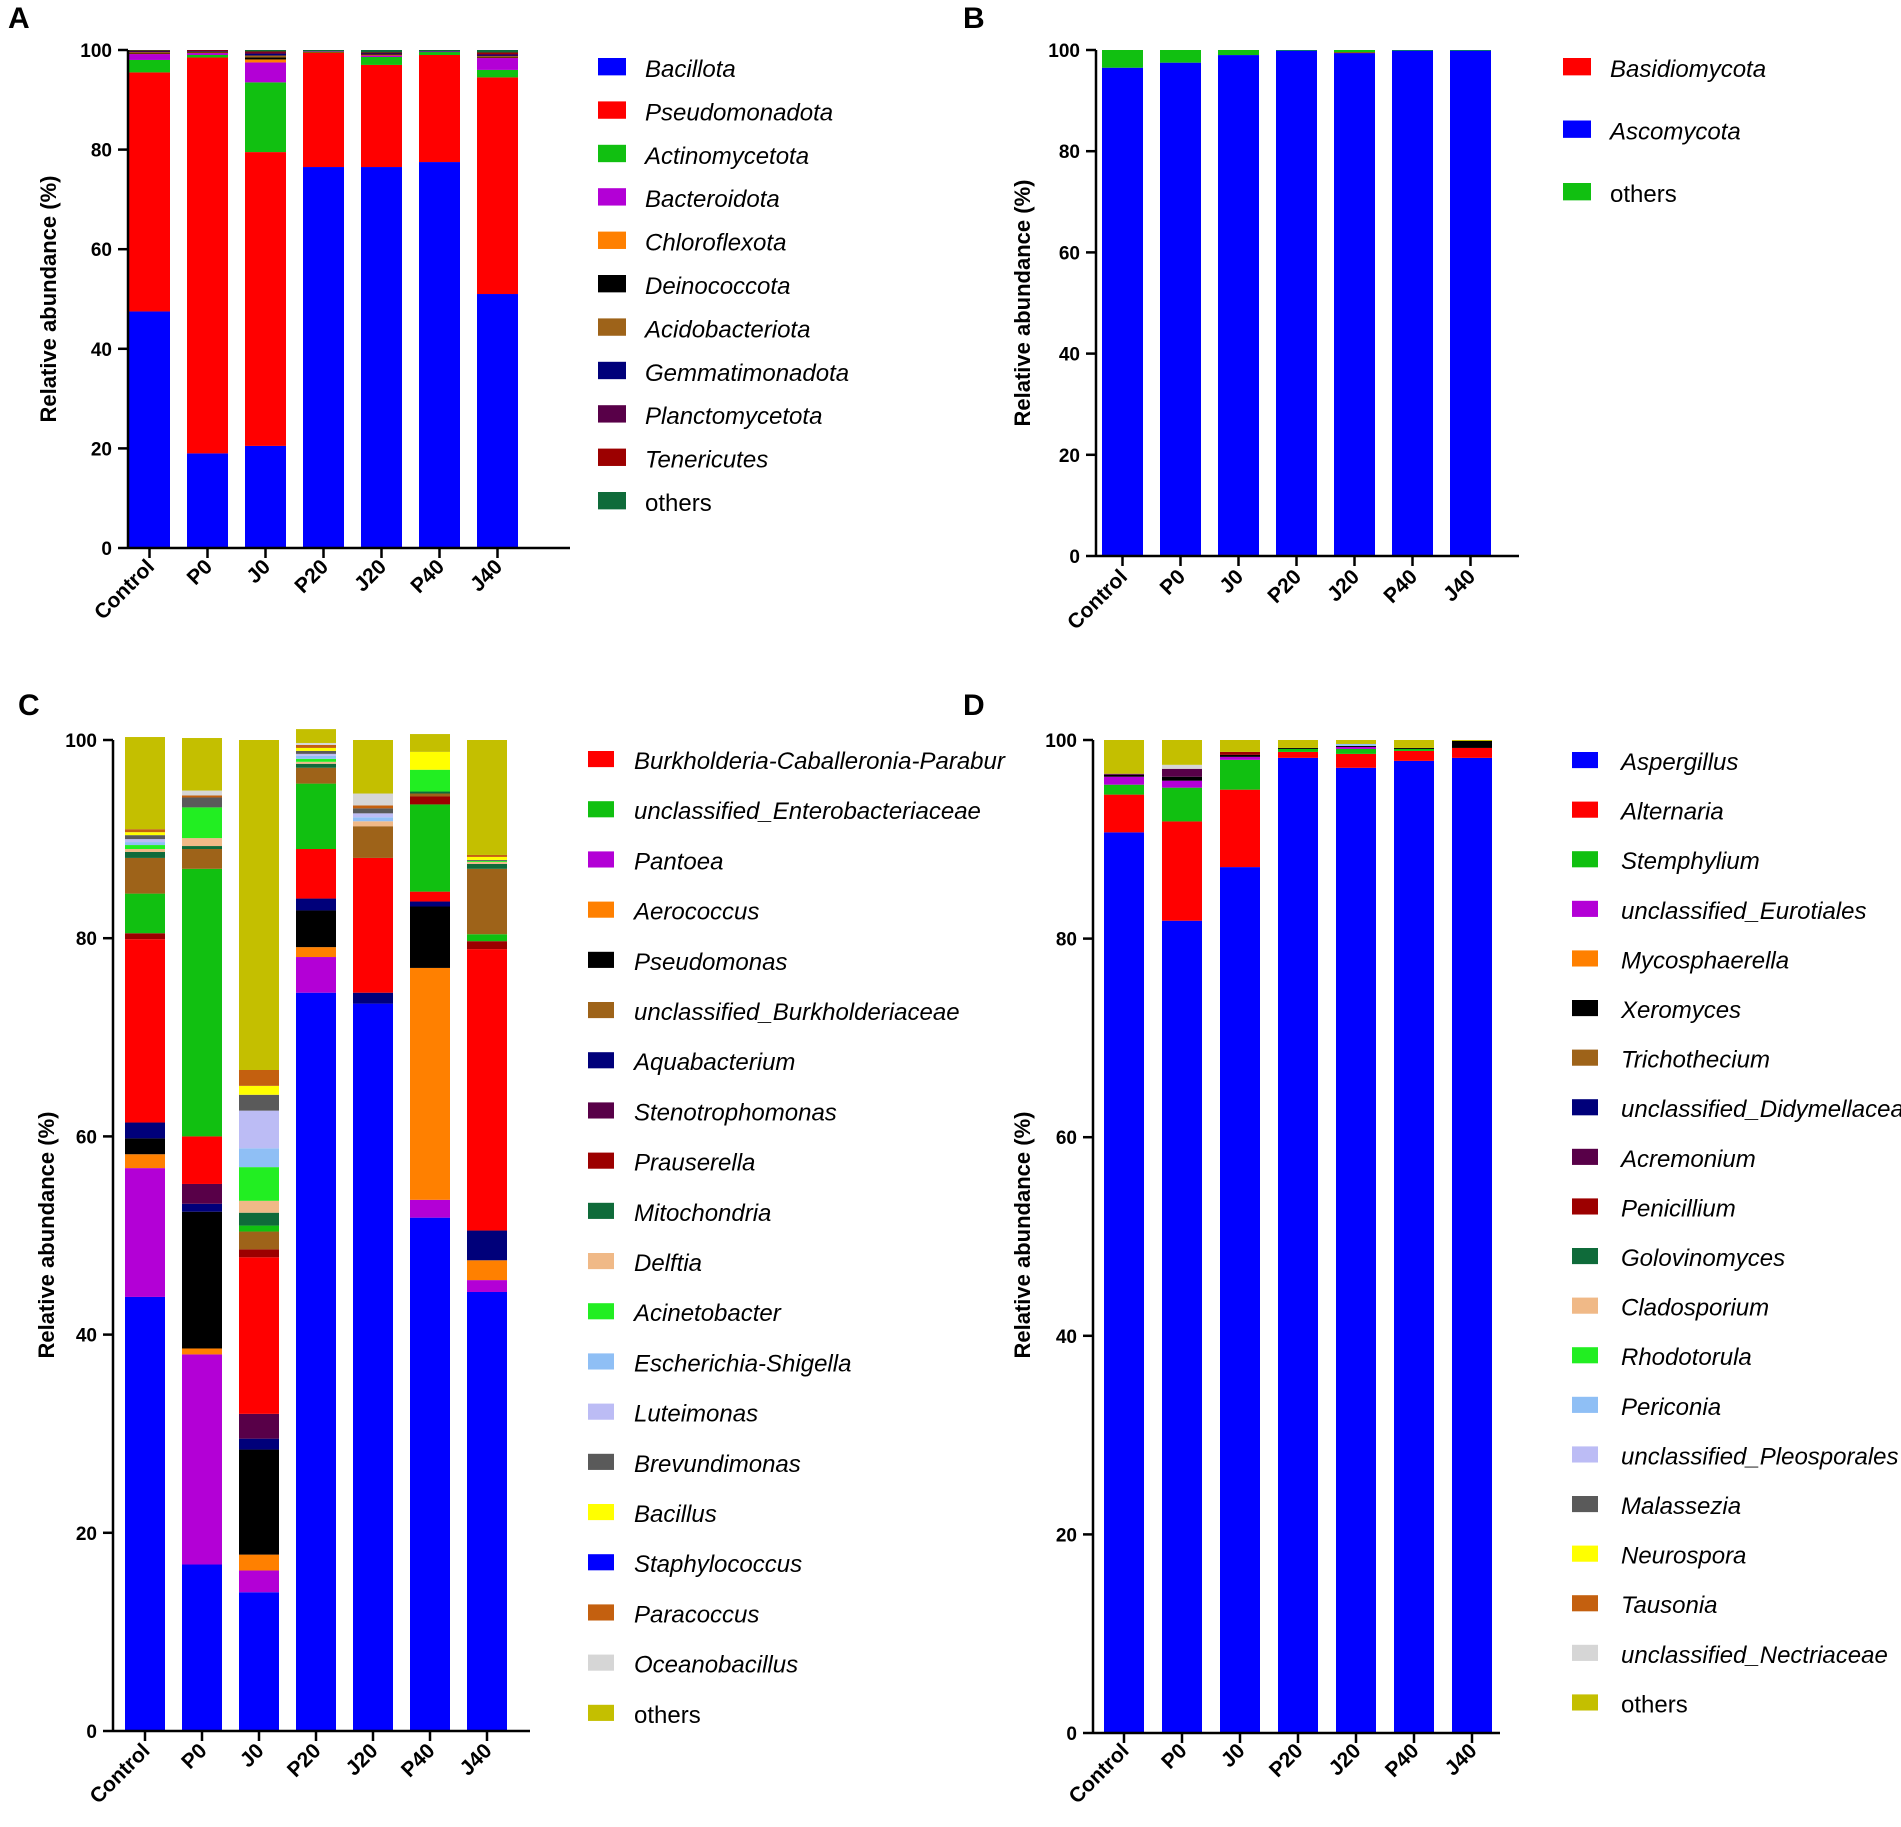 Image resolution: width=1901 pixels, height=1827 pixels. I want to click on legend-item: Stenotrophomonas, so click(712, 1112).